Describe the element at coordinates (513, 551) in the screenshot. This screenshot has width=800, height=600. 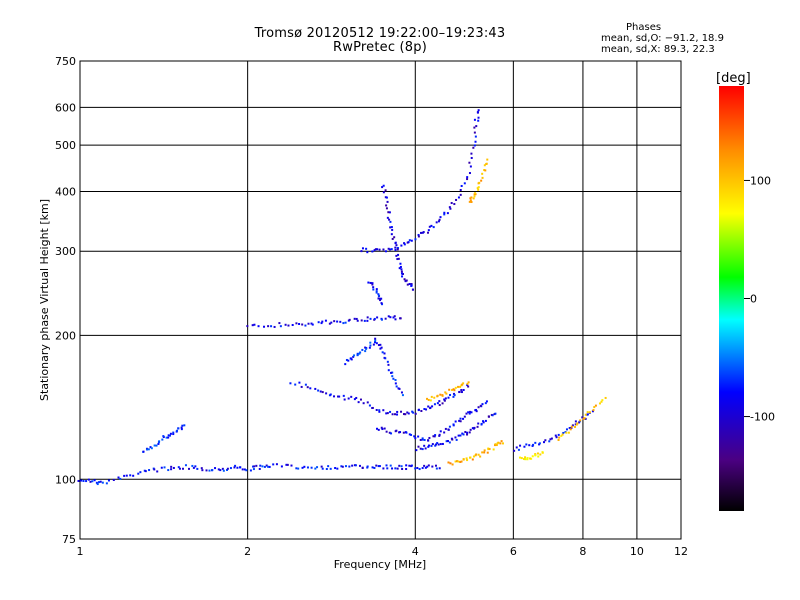
I see `x-tick-label: 6` at that location.